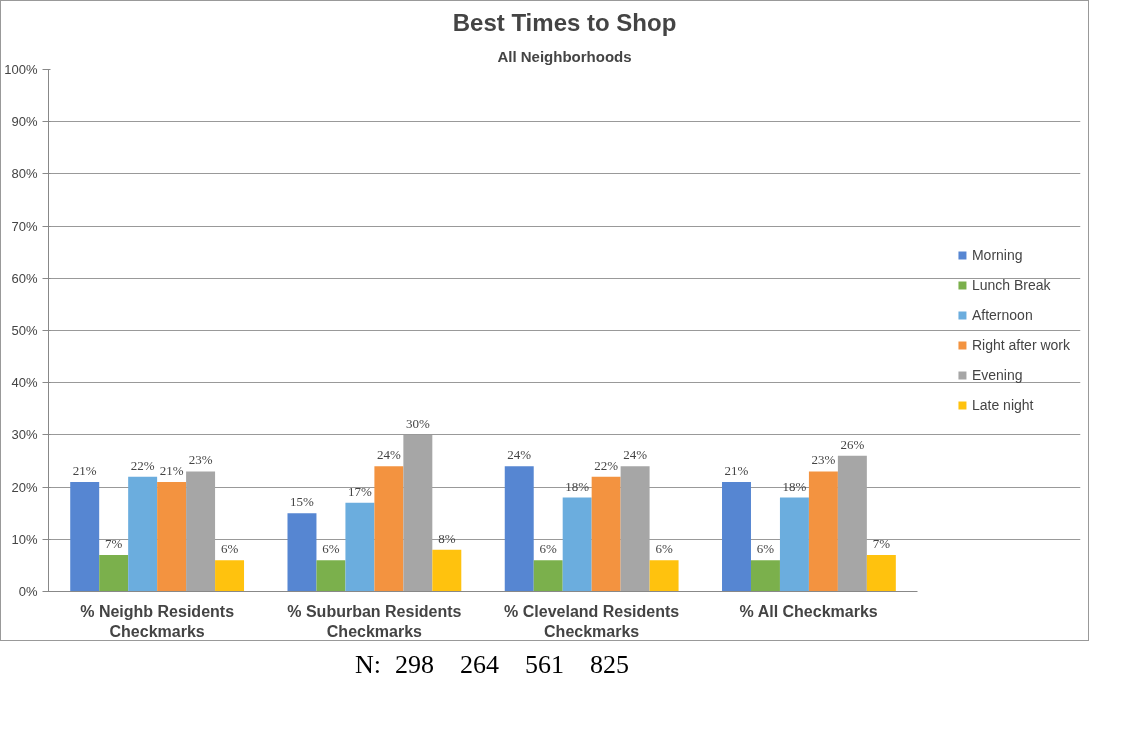 This screenshot has height=740, width=1122. What do you see at coordinates (360, 491) in the screenshot?
I see `data-label: 17%` at bounding box center [360, 491].